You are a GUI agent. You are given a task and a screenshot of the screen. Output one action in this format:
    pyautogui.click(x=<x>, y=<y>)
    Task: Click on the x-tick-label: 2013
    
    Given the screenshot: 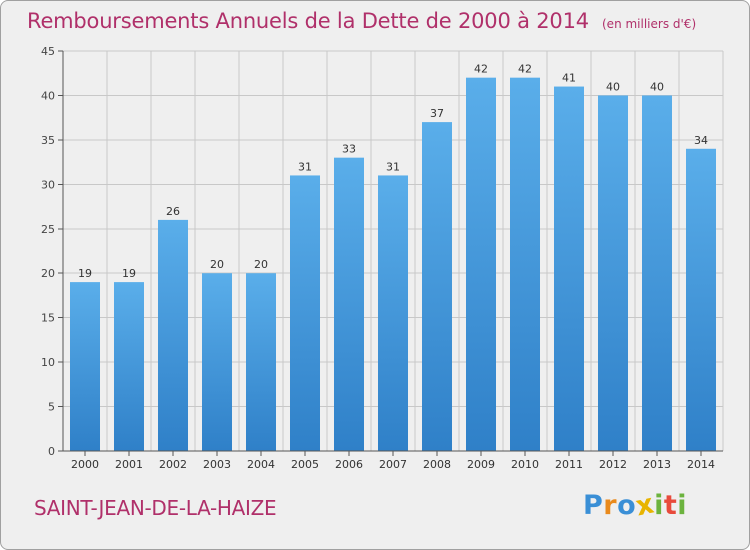 What is the action you would take?
    pyautogui.click(x=657, y=464)
    